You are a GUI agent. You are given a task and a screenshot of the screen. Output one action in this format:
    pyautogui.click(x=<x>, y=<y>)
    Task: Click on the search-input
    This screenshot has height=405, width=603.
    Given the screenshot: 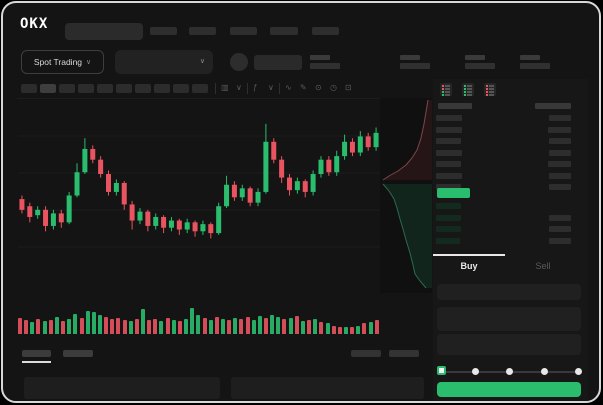 What is the action you would take?
    pyautogui.click(x=104, y=31)
    